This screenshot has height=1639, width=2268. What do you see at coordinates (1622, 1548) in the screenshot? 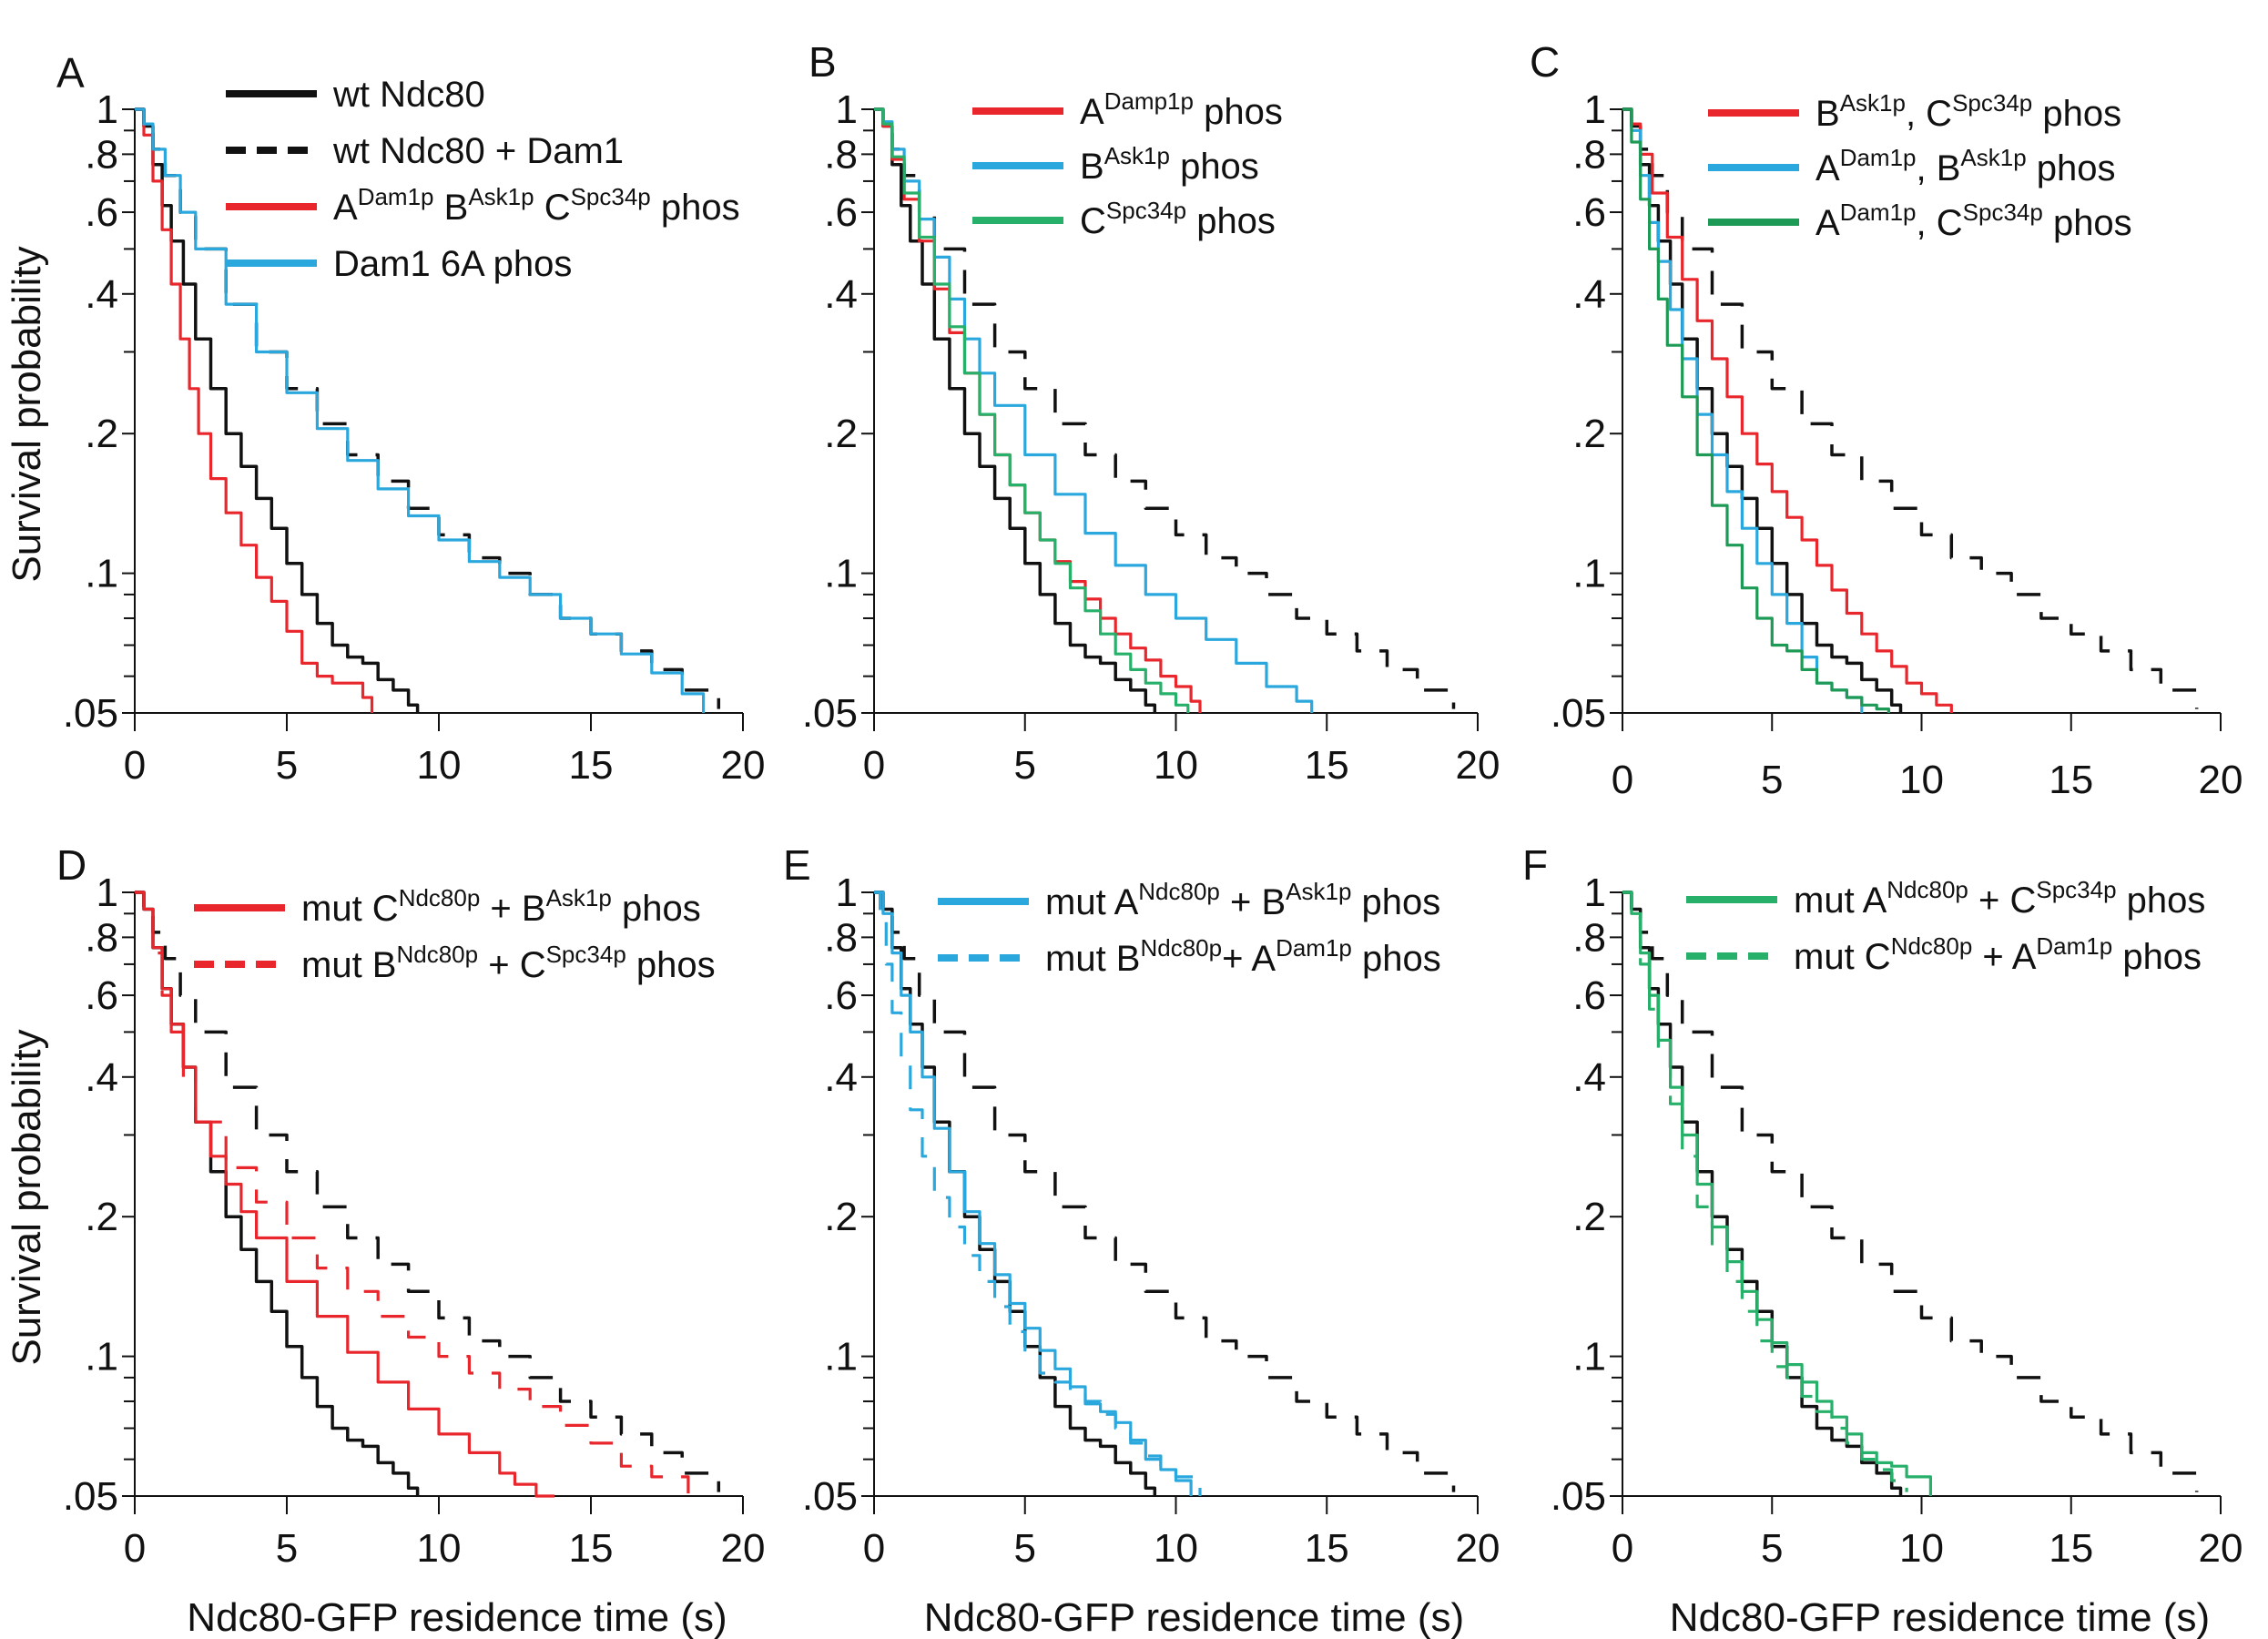
I see `x-tick-label: 0` at bounding box center [1622, 1548].